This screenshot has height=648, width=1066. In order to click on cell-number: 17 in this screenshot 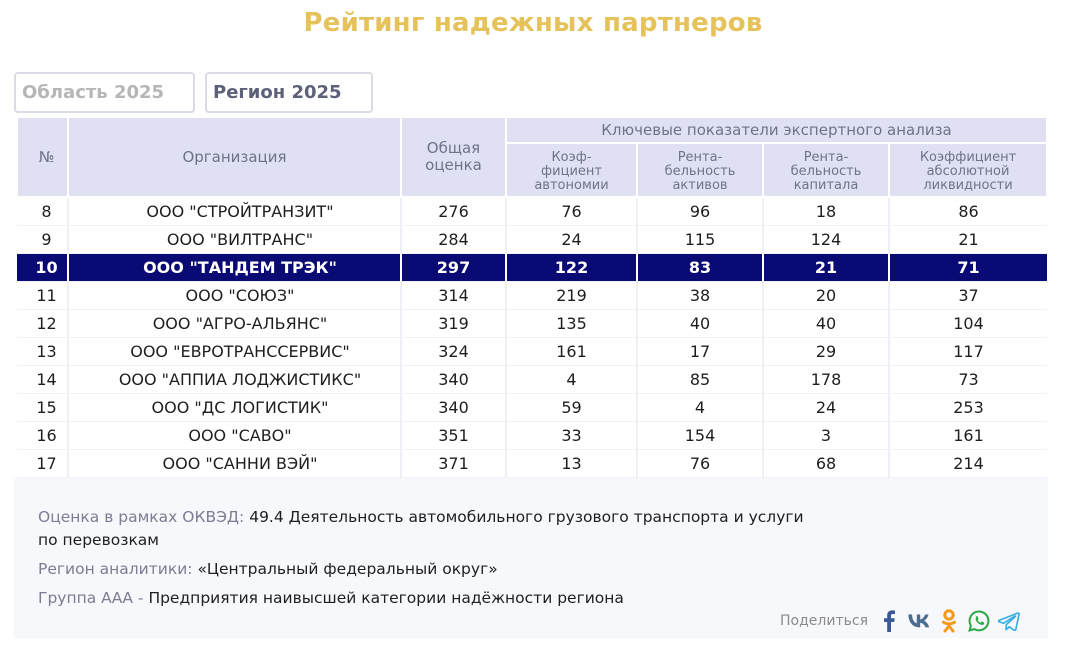, I will do `click(43, 463)`.